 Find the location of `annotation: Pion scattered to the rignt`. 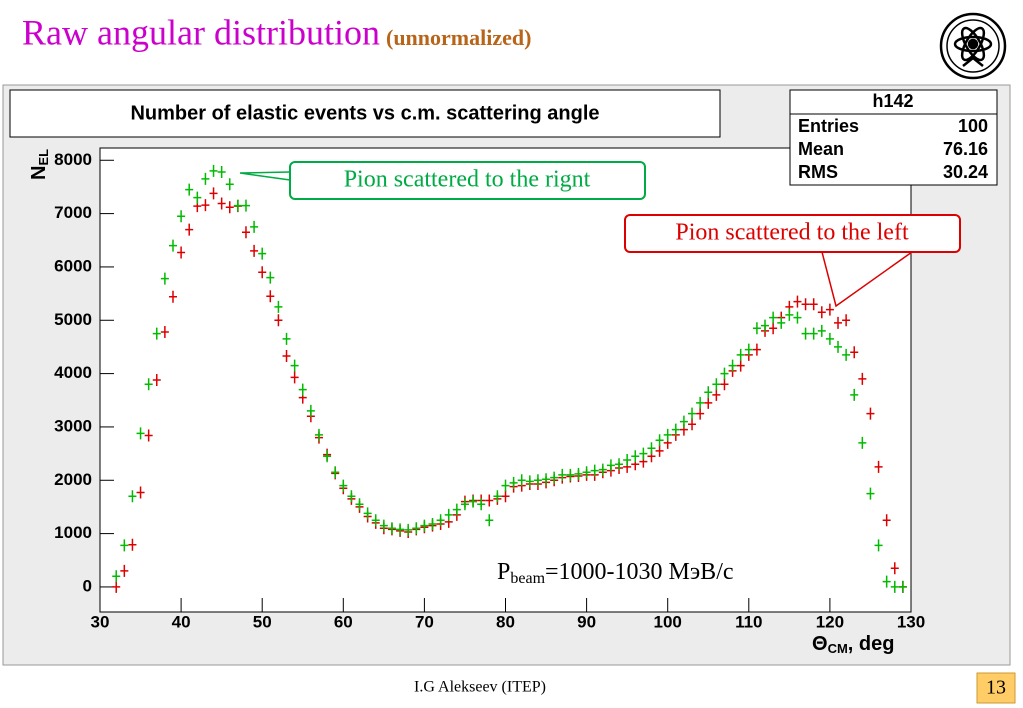

annotation: Pion scattered to the rignt is located at coordinates (467, 180).